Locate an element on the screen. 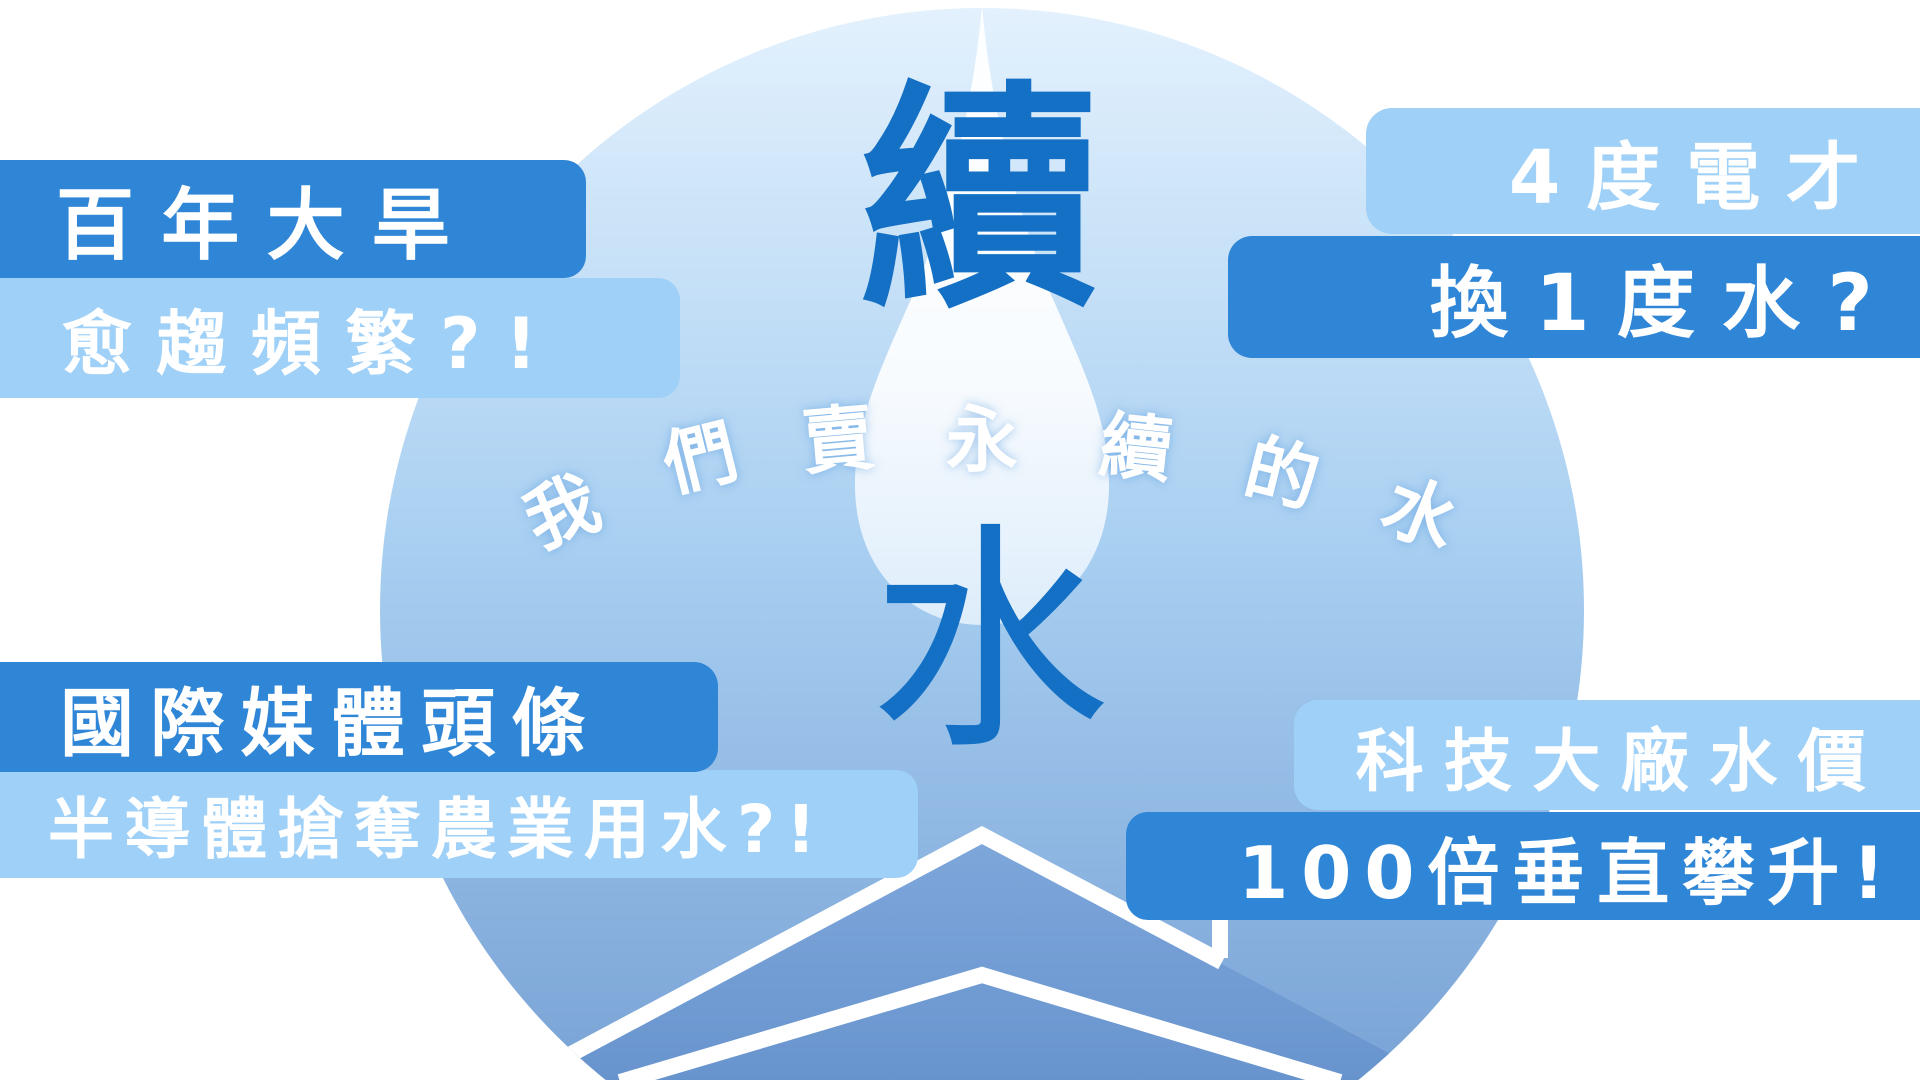 The height and width of the screenshot is (1080, 1920). card-top-right-line2: 換1度水? is located at coordinates (1574, 297).